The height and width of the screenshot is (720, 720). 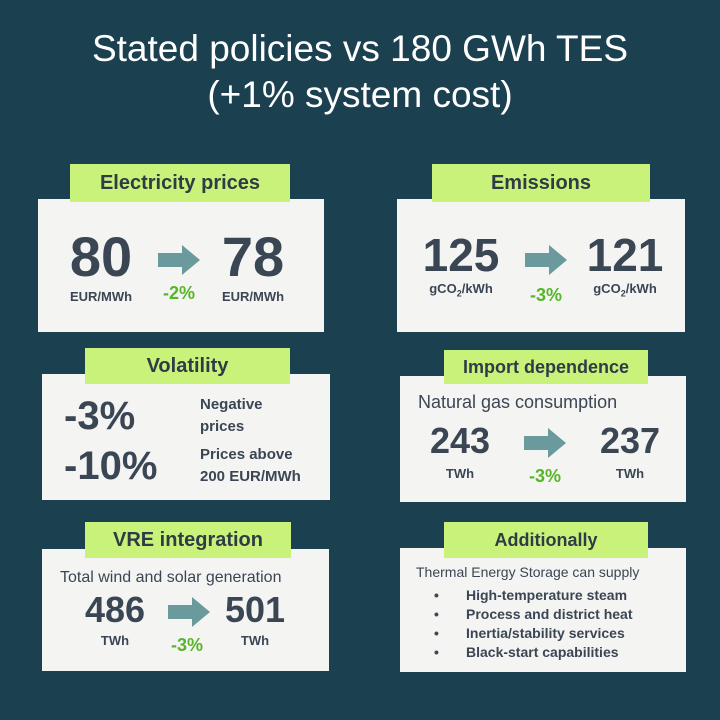 What do you see at coordinates (255, 609) in the screenshot?
I see `vre-to-value: 501` at bounding box center [255, 609].